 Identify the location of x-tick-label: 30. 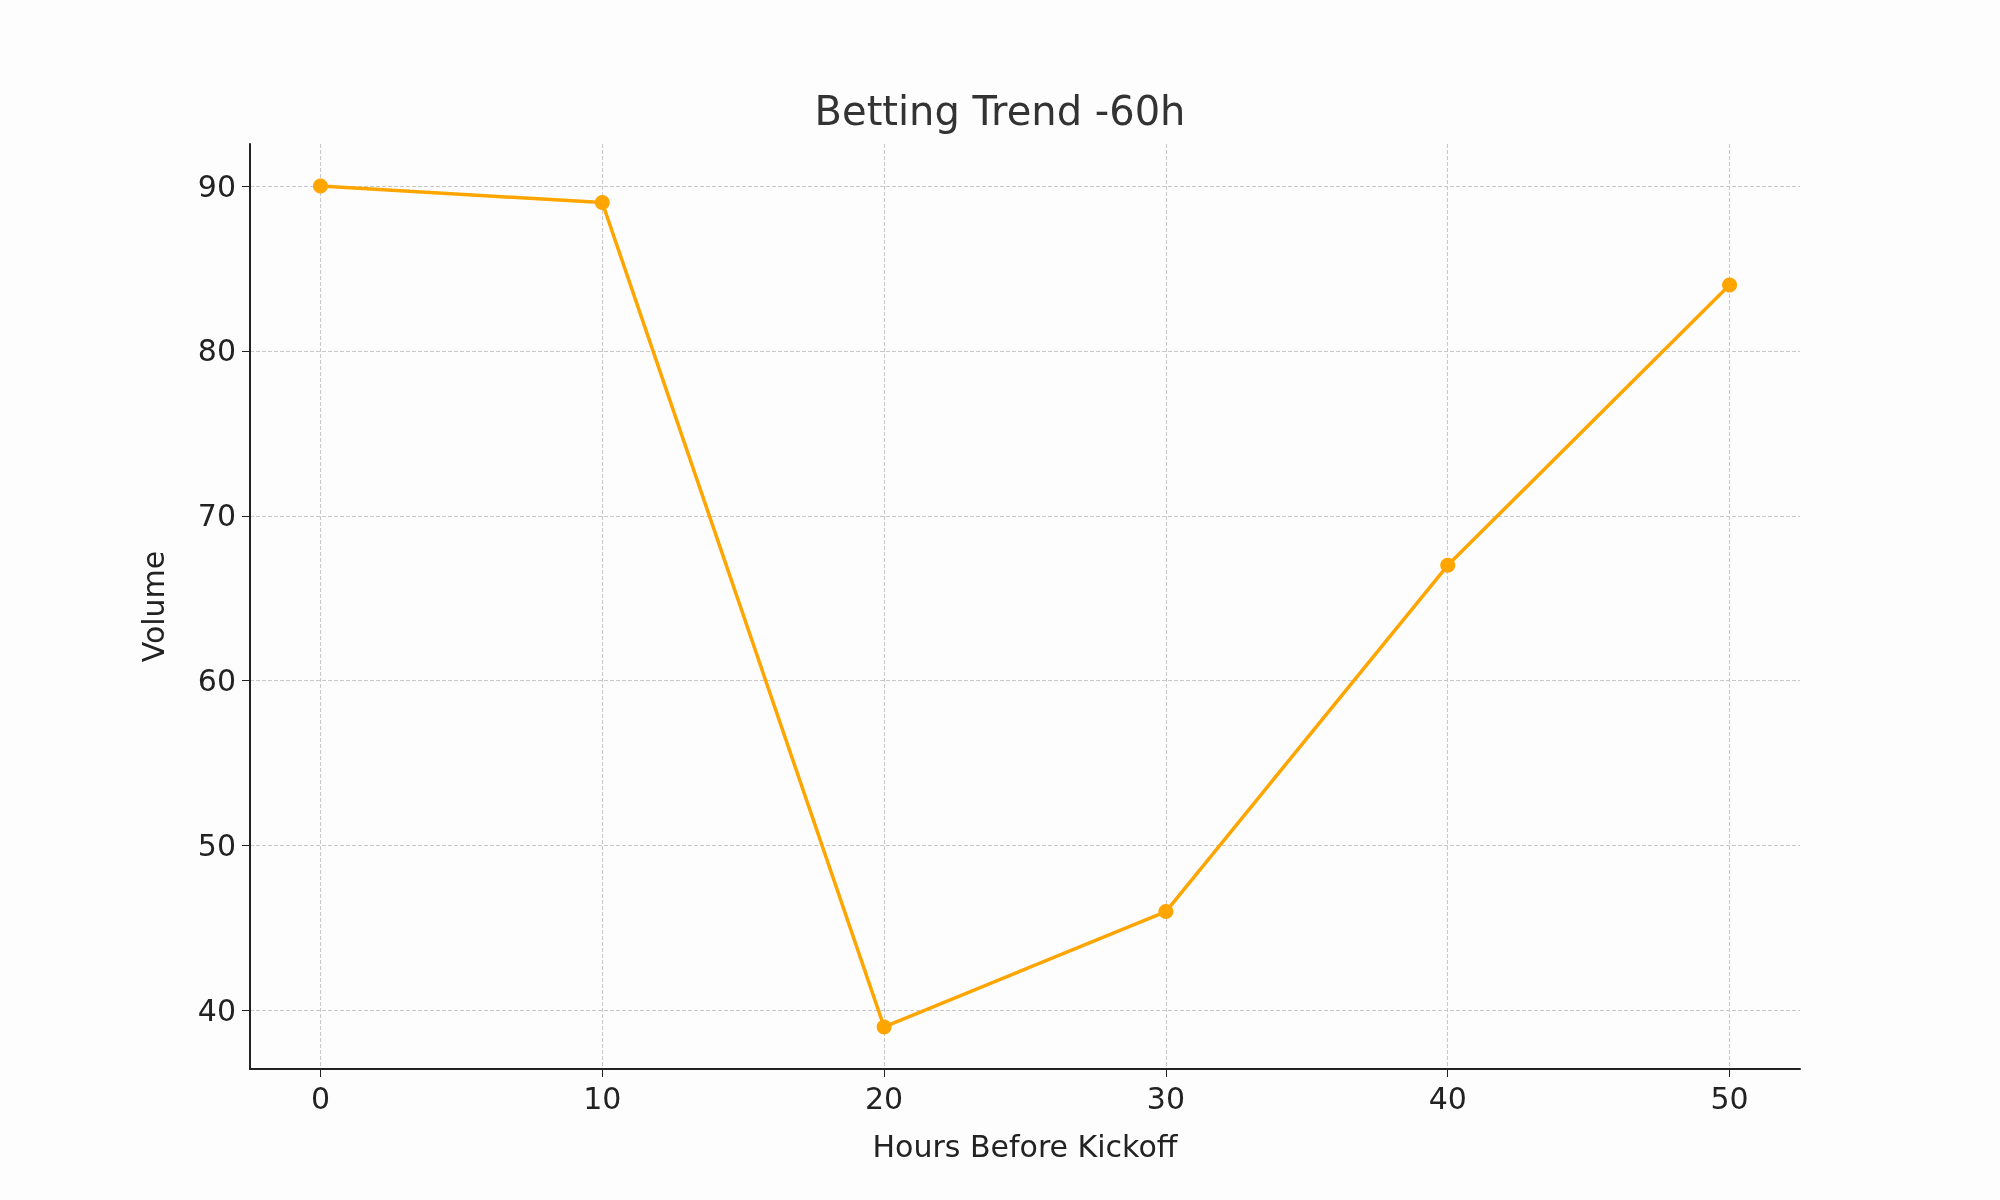
(1165, 1098).